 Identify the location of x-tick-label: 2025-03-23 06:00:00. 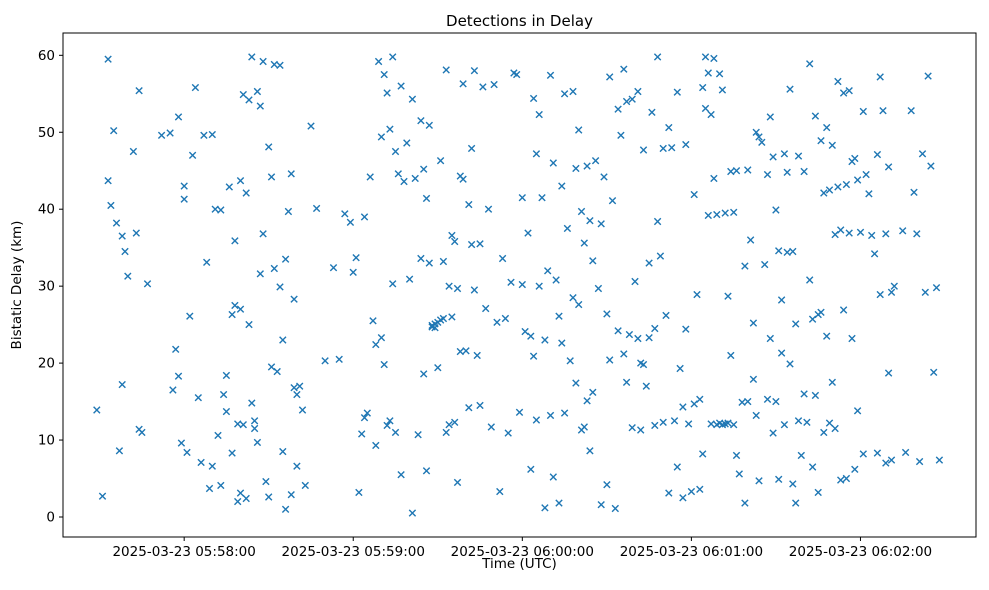
(522, 552).